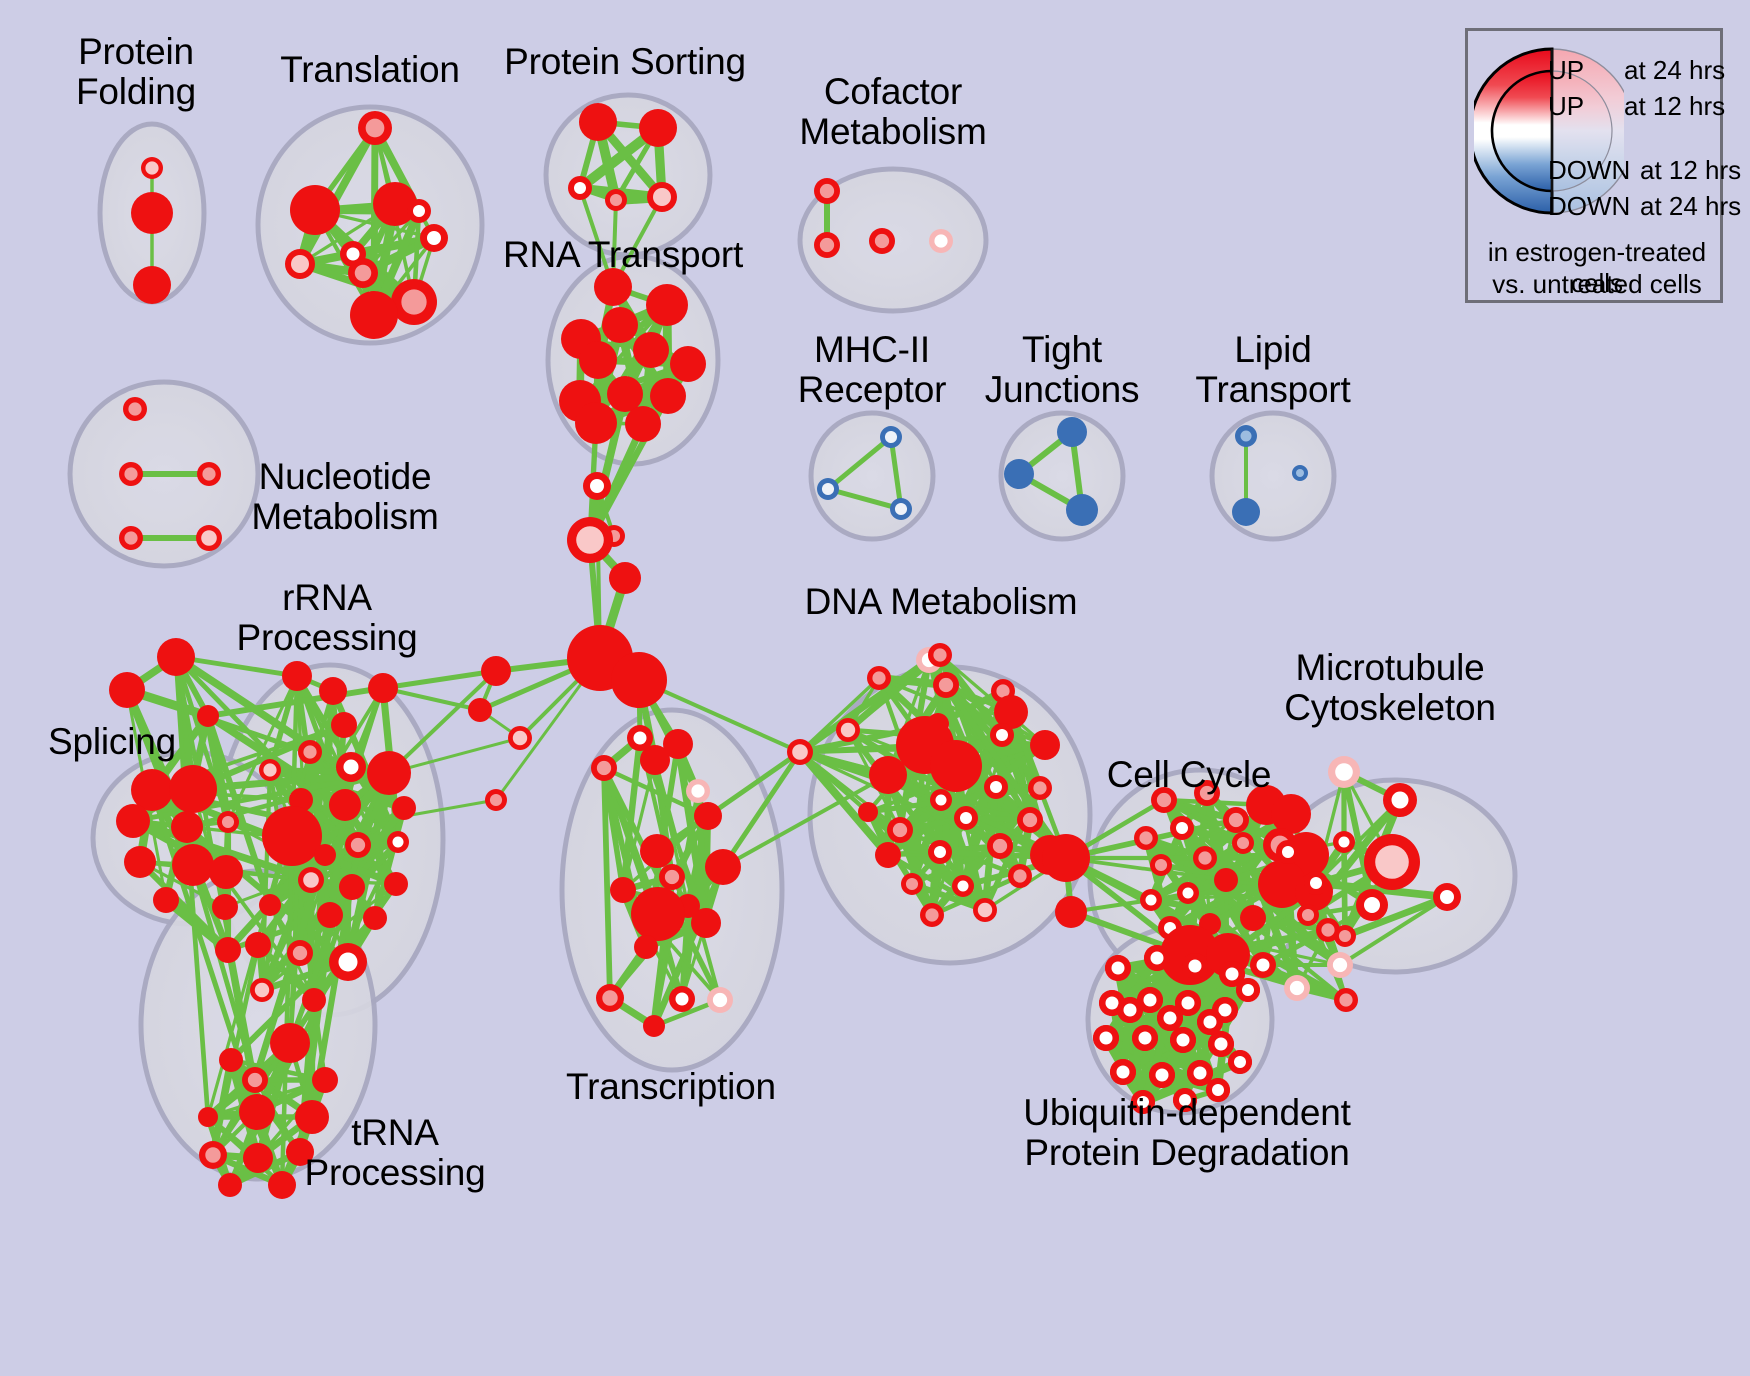 The image size is (1750, 1376). I want to click on cluster-label-trna-processing: tRNA Processing, so click(395, 1152).